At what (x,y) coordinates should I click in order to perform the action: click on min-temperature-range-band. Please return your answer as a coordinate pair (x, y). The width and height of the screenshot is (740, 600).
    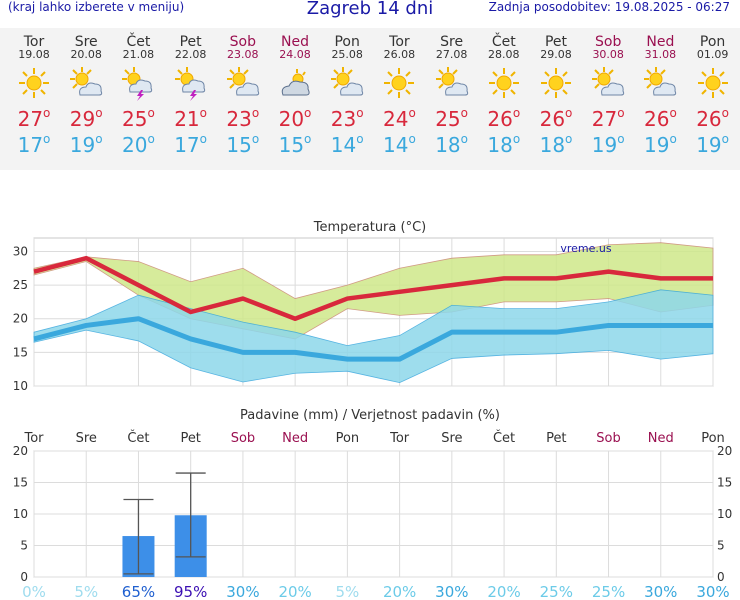
    Looking at the image, I should click on (373, 336).